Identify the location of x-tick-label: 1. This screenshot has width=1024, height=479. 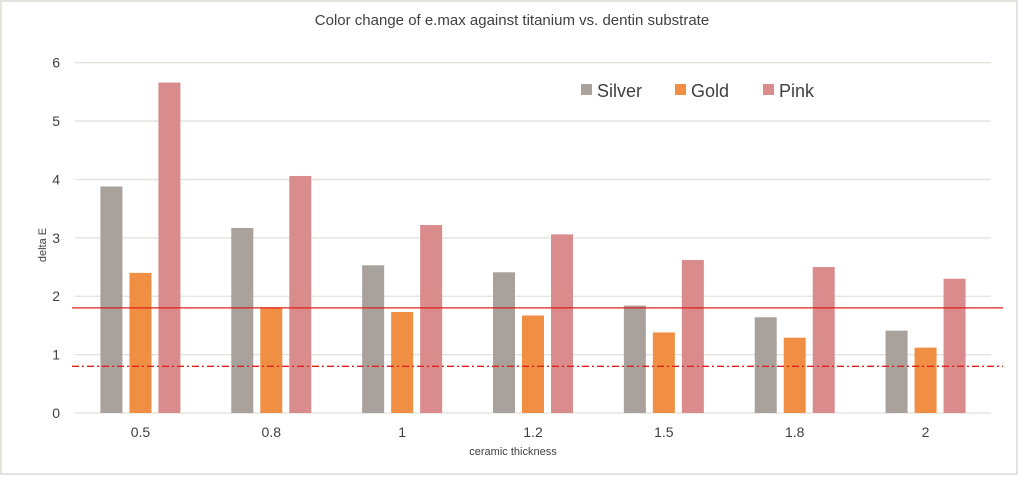
(402, 432).